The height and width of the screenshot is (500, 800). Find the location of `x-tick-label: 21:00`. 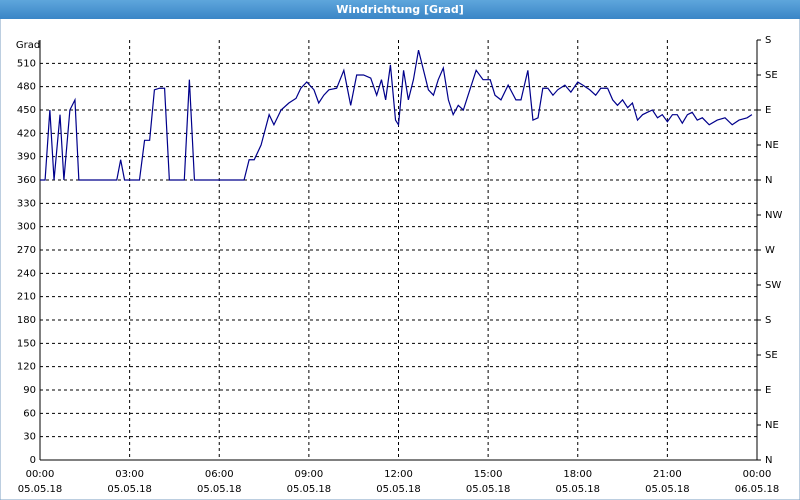

x-tick-label: 21:00 is located at coordinates (667, 474).